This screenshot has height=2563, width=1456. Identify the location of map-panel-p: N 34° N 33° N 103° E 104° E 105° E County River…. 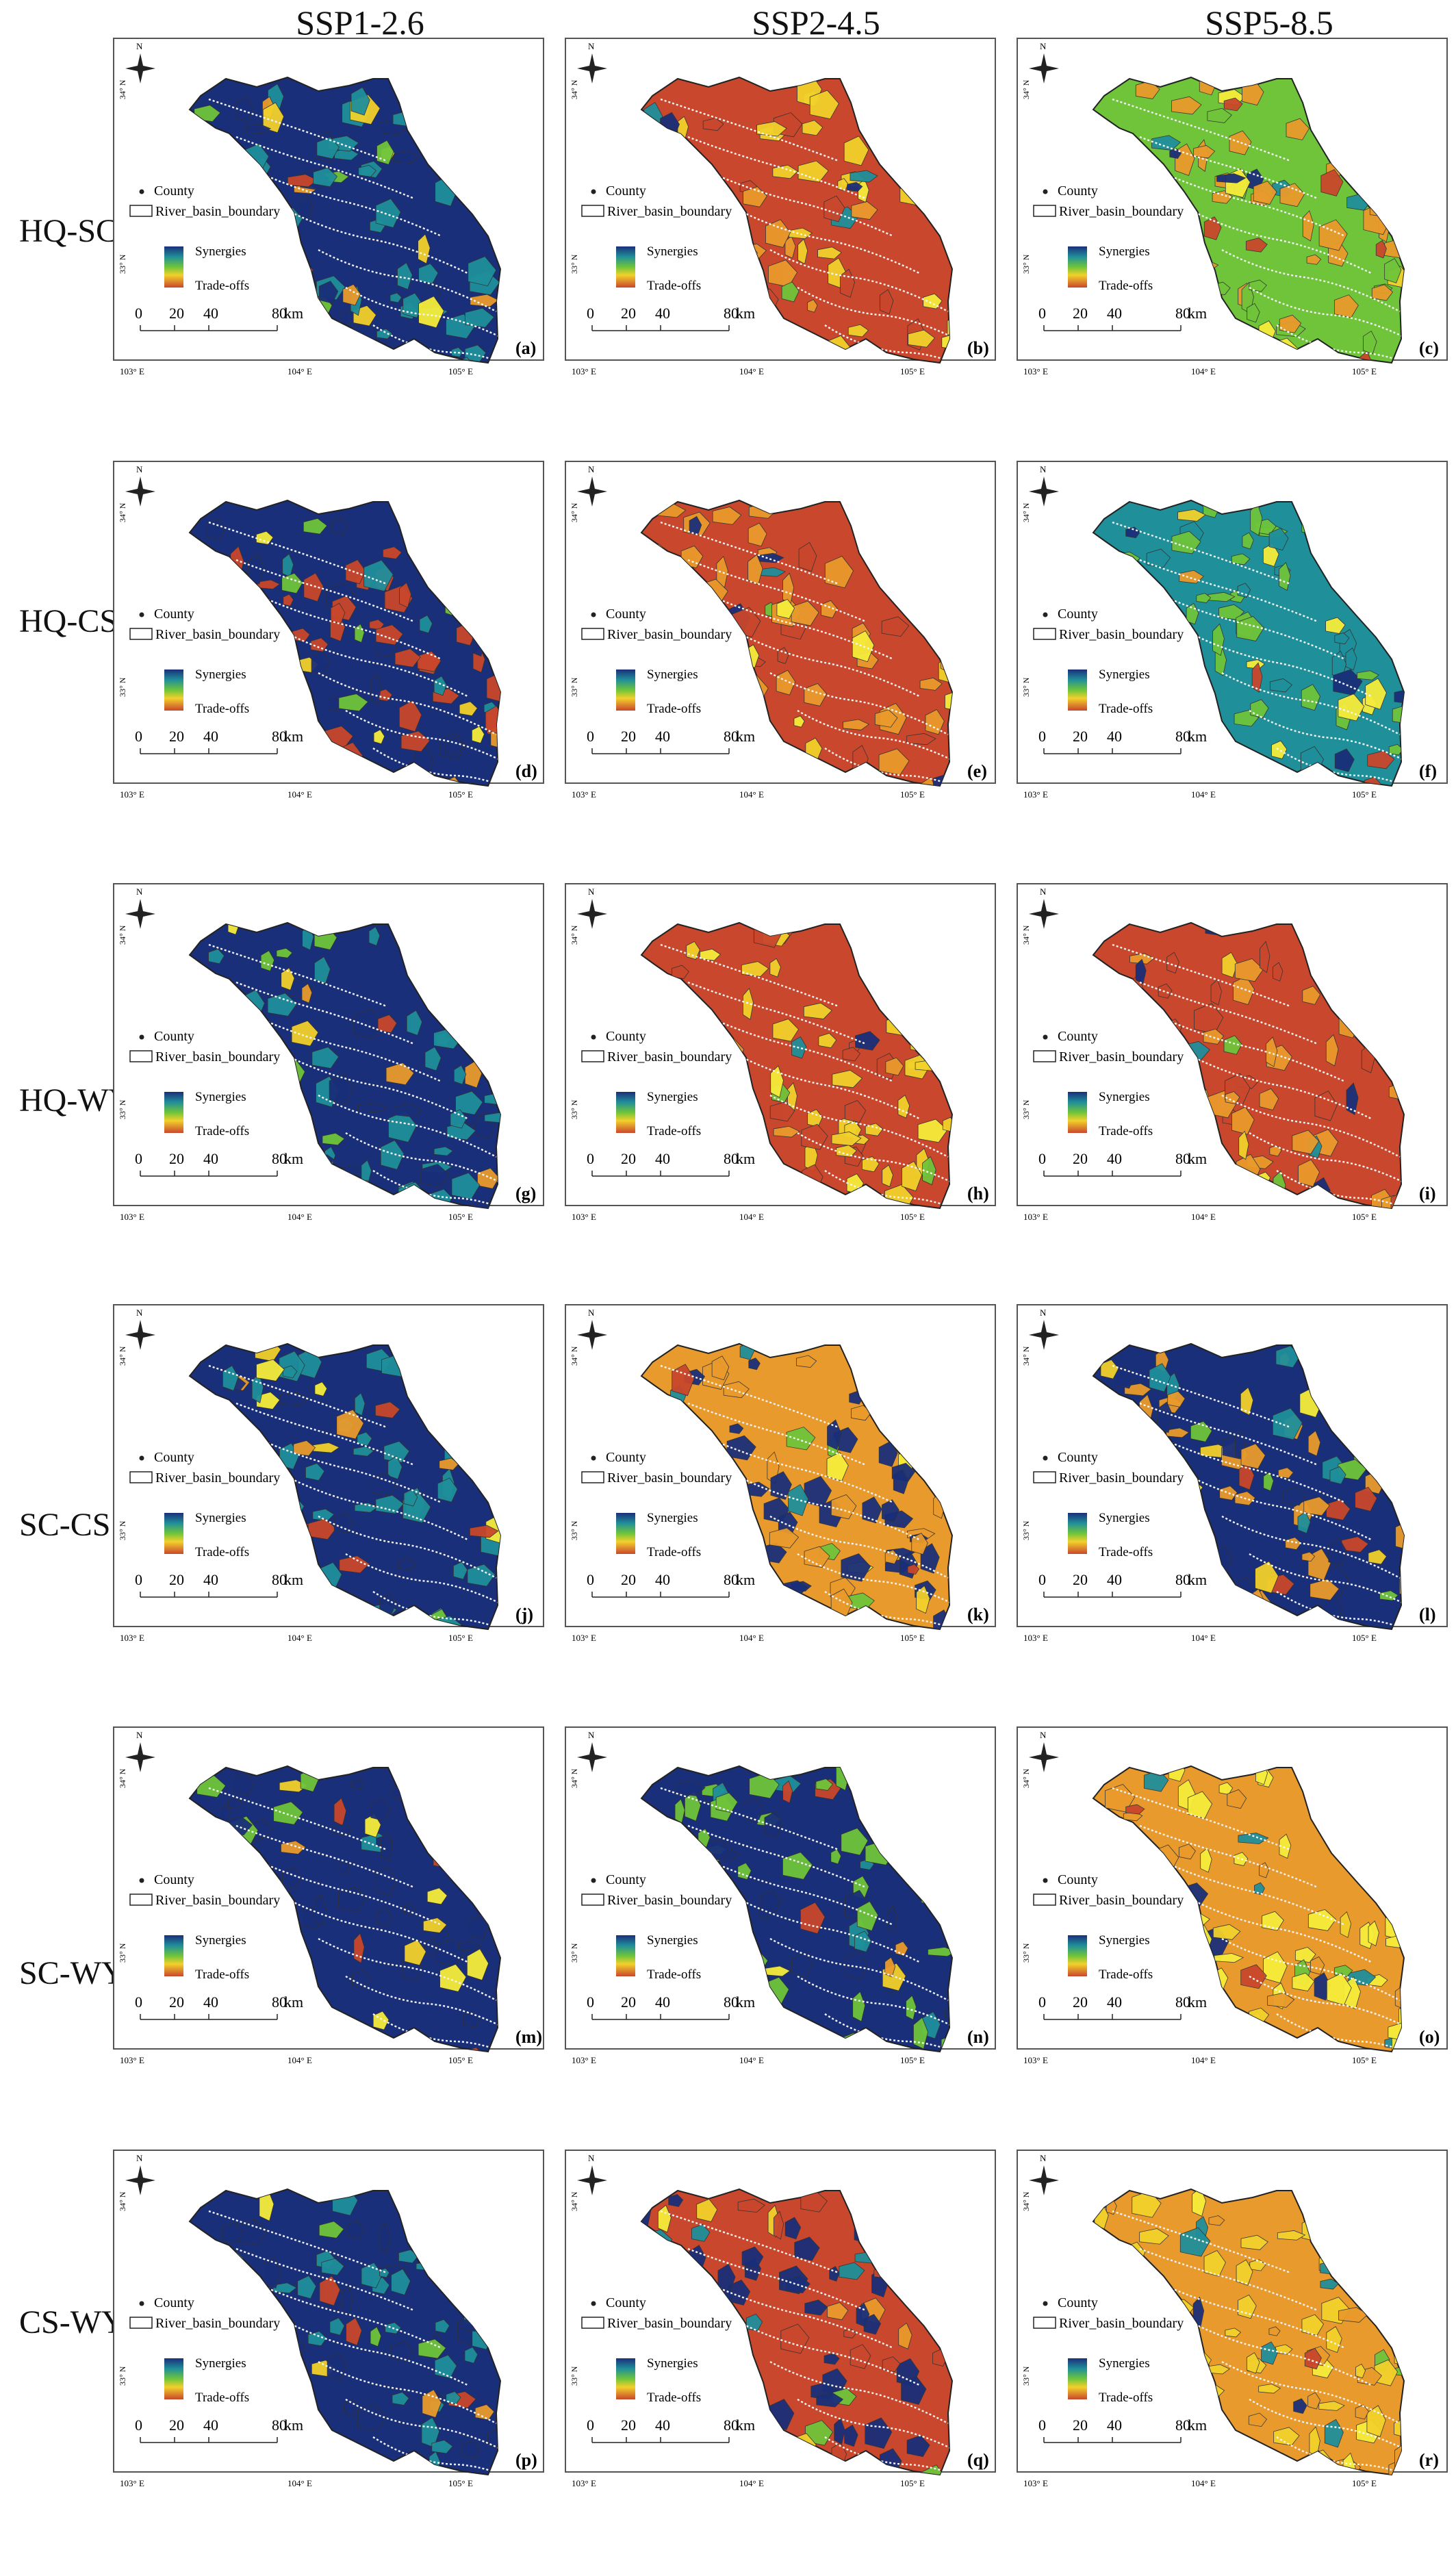
(333, 2321).